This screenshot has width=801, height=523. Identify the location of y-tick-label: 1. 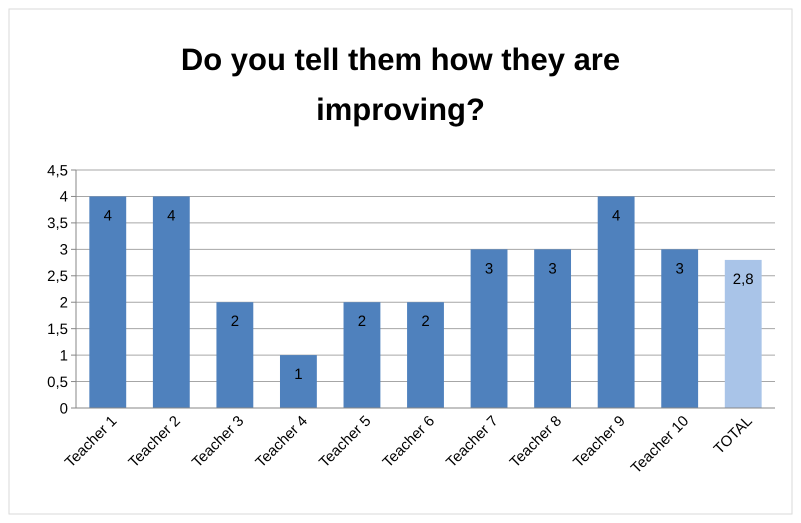
(64, 355).